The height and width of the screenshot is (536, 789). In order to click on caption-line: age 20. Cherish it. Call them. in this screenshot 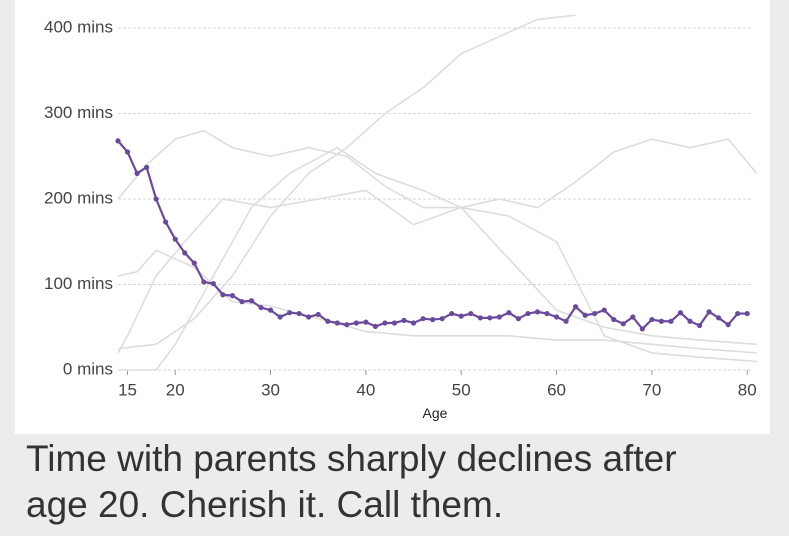, I will do `click(265, 504)`.